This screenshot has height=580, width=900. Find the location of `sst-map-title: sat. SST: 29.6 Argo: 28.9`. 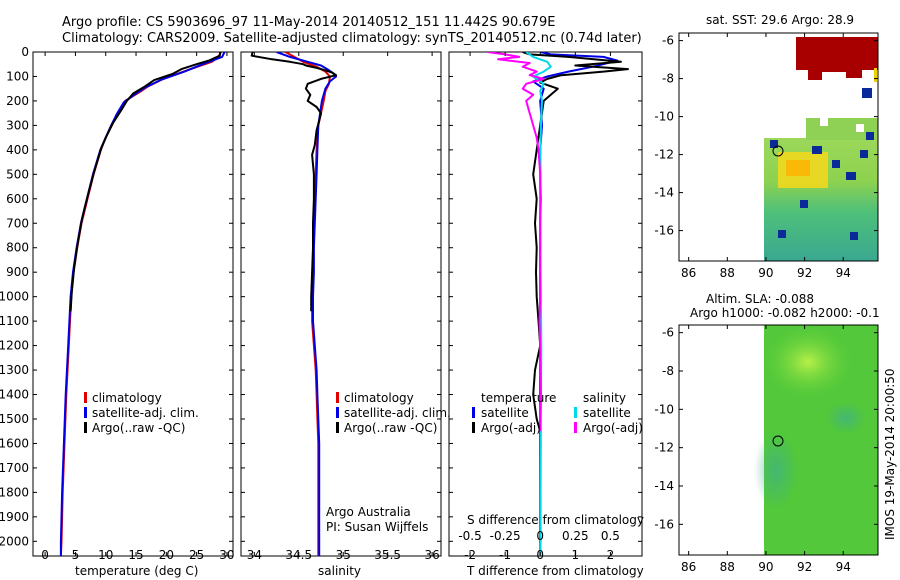

sst-map-title: sat. SST: 29.6 Argo: 28.9 is located at coordinates (780, 20).